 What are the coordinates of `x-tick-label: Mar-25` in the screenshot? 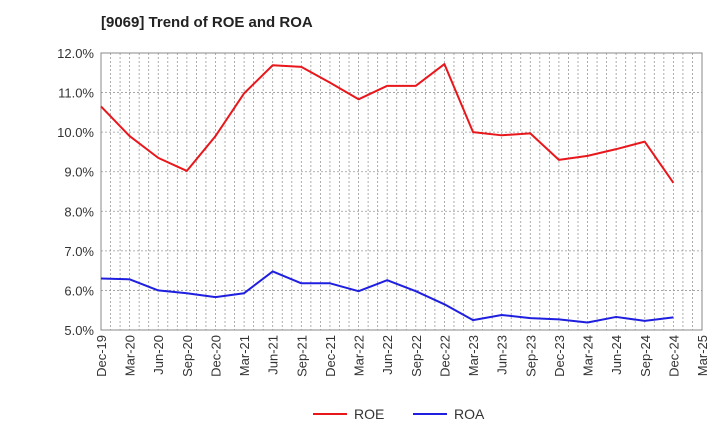 It's located at (702, 355).